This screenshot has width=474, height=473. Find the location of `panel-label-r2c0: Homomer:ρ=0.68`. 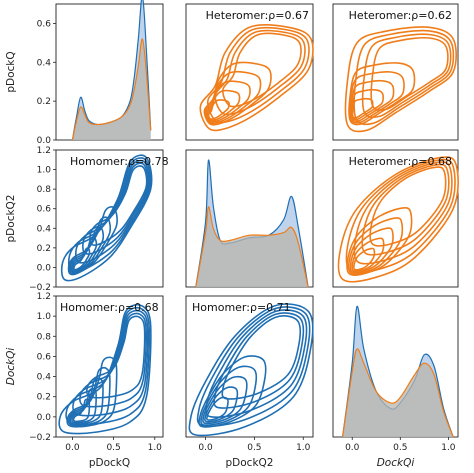

panel-label-r2c0: Homomer:ρ=0.68 is located at coordinates (109, 307).